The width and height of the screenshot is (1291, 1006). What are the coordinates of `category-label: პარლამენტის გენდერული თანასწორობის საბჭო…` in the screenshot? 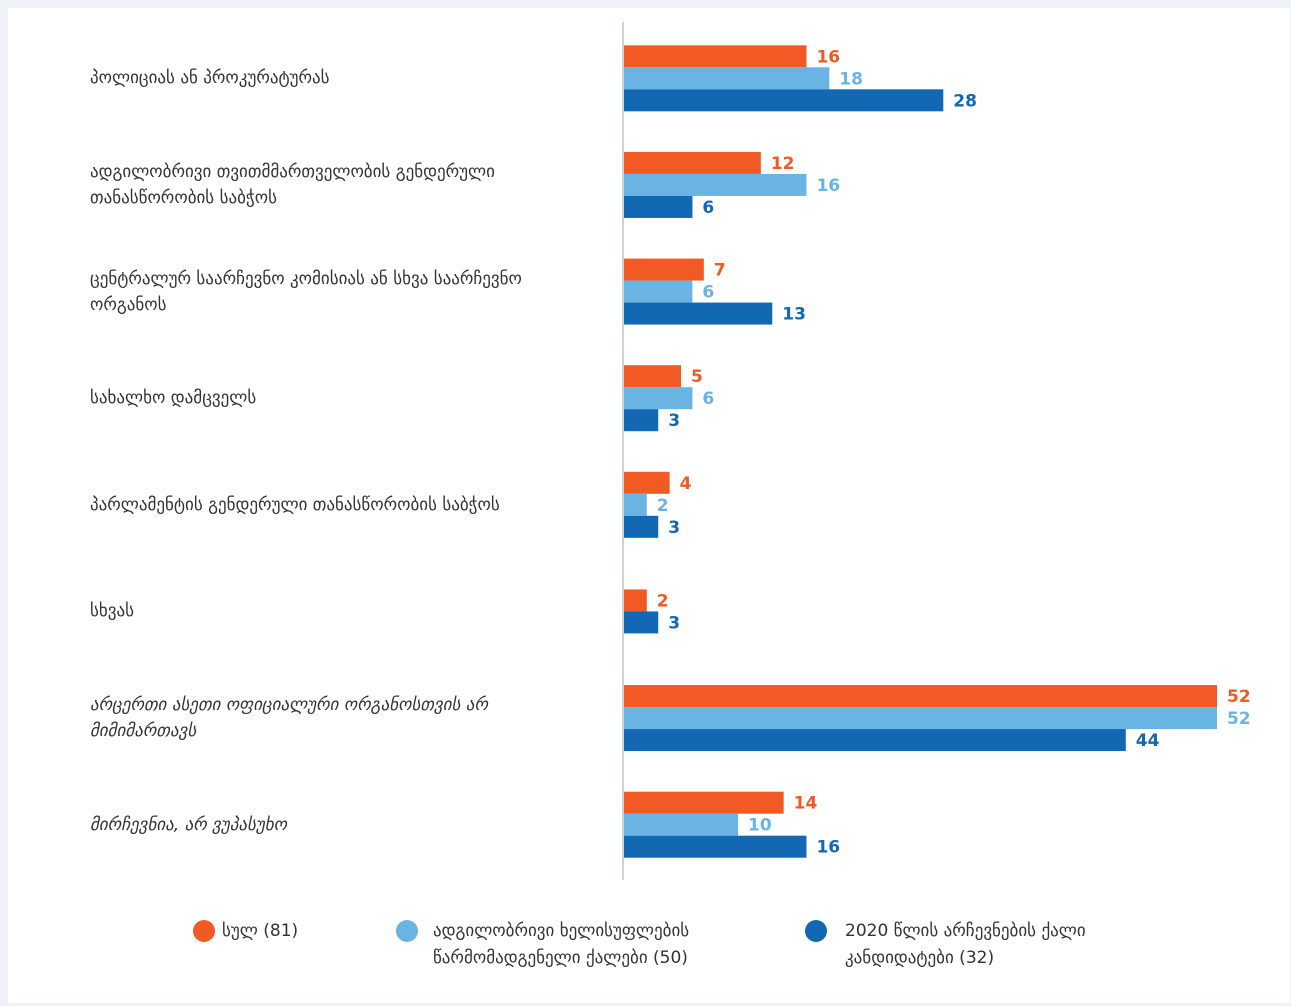 It's located at (295, 504).